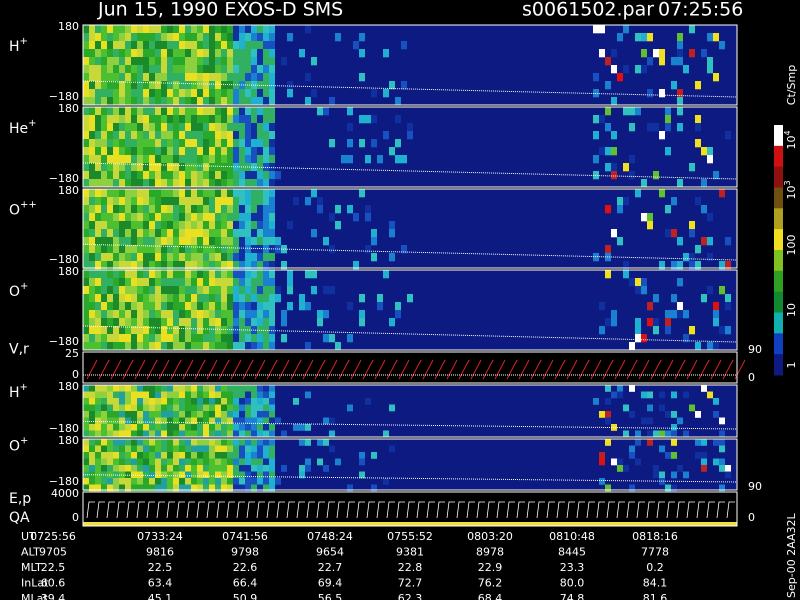  Describe the element at coordinates (787, 132) in the screenshot. I see `colorbar-tick-exp: 4` at that location.